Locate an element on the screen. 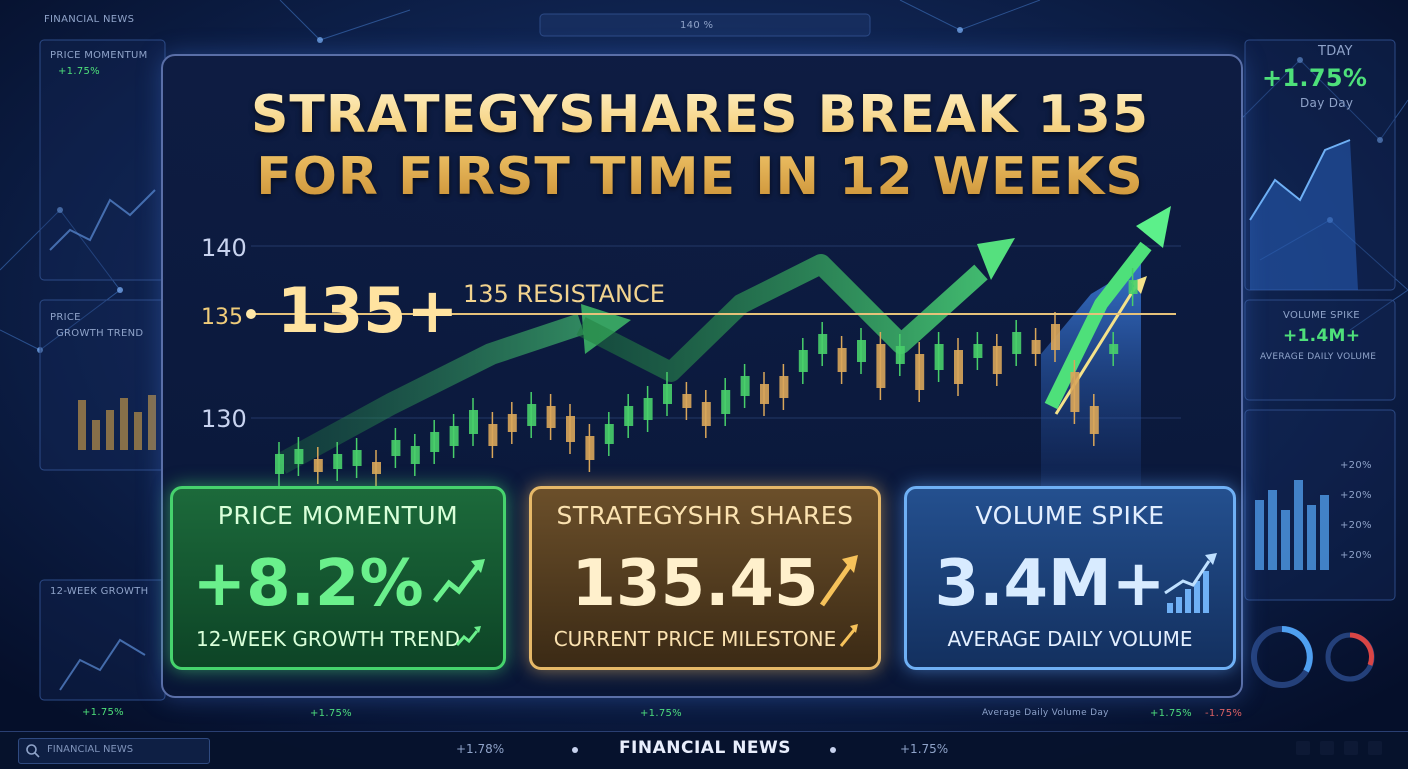 The width and height of the screenshot is (1408, 769). trend-up-icon is located at coordinates (459, 581).